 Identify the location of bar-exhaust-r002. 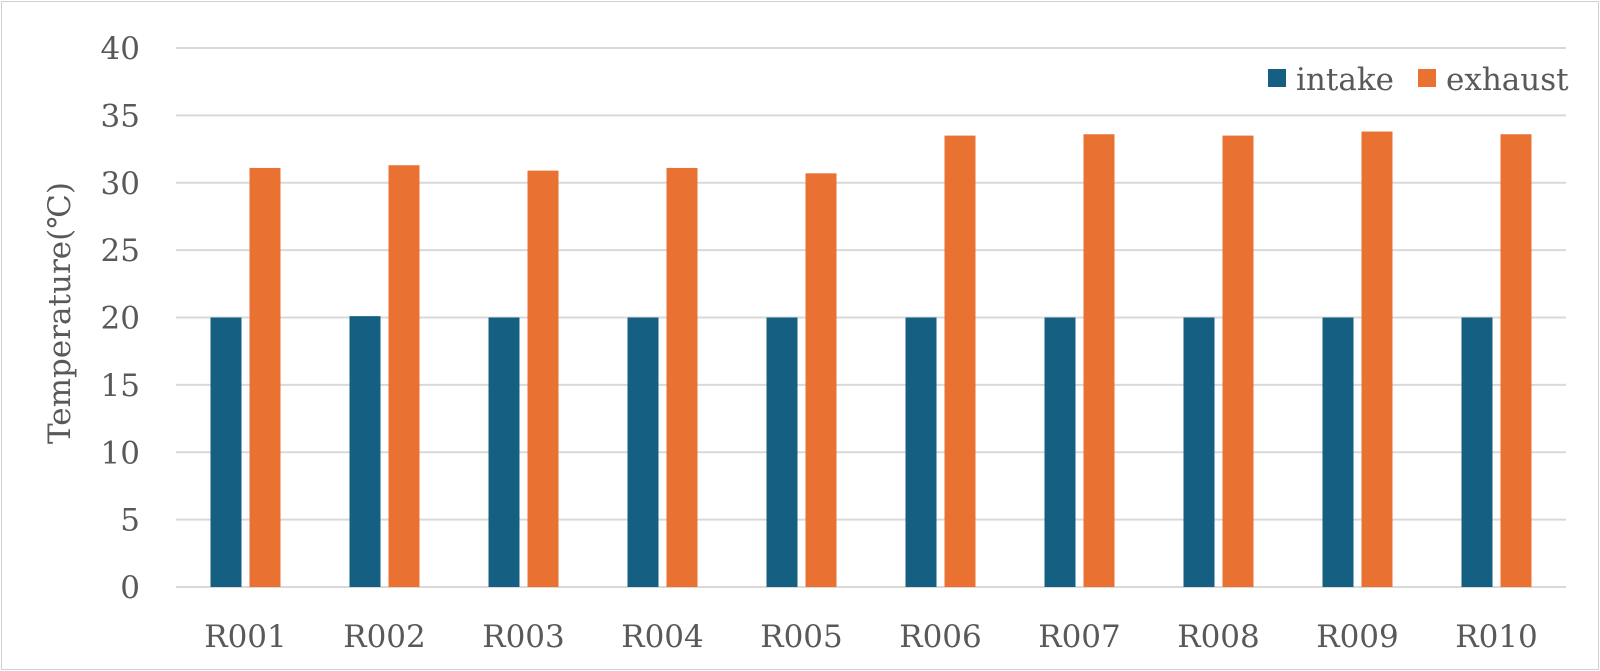
(404, 376).